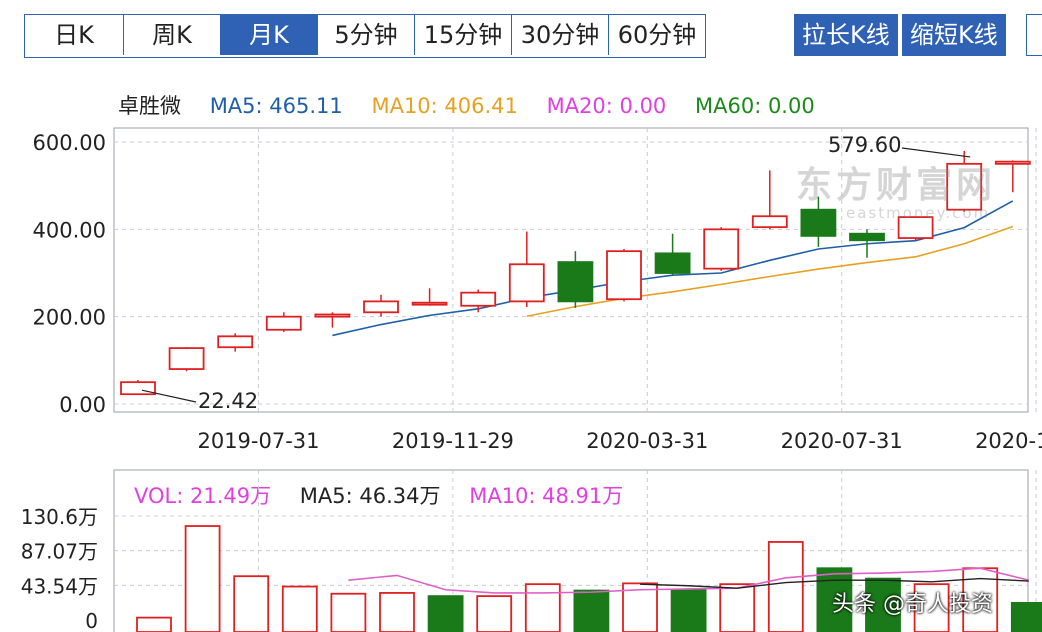 Image resolution: width=1042 pixels, height=632 pixels. I want to click on tab-monthly: 月K, so click(269, 35).